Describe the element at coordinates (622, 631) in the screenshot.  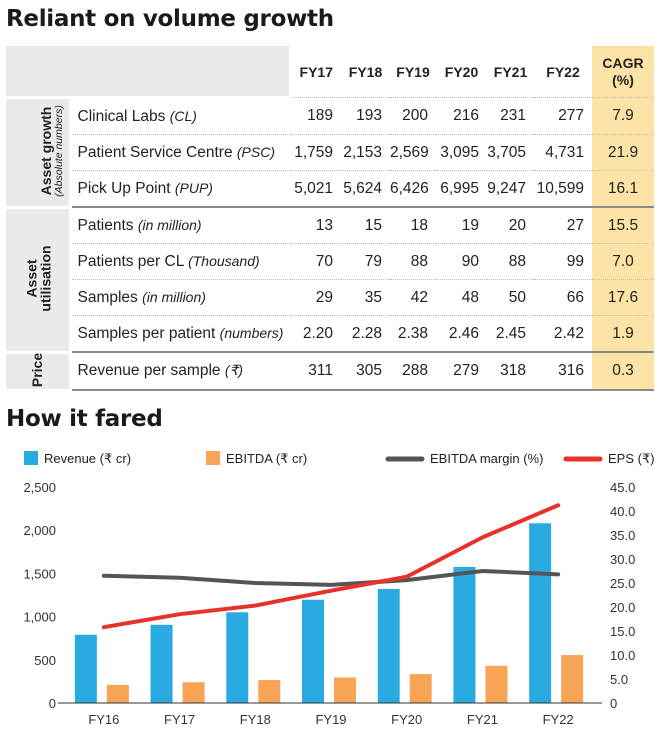
I see `y-right-tick-label: 15.0` at that location.